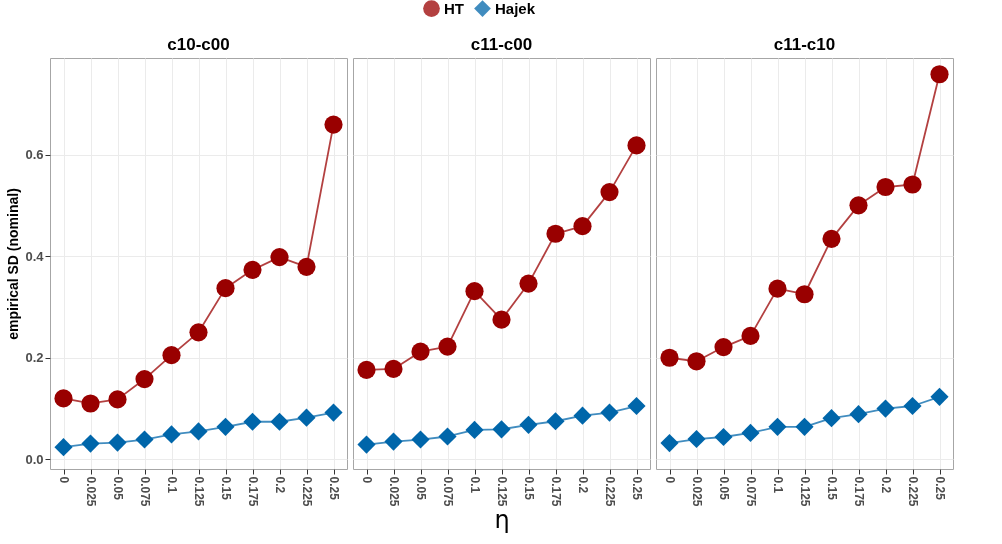 Image resolution: width=1002 pixels, height=544 pixels. I want to click on legend-label: HT, so click(454, 8).